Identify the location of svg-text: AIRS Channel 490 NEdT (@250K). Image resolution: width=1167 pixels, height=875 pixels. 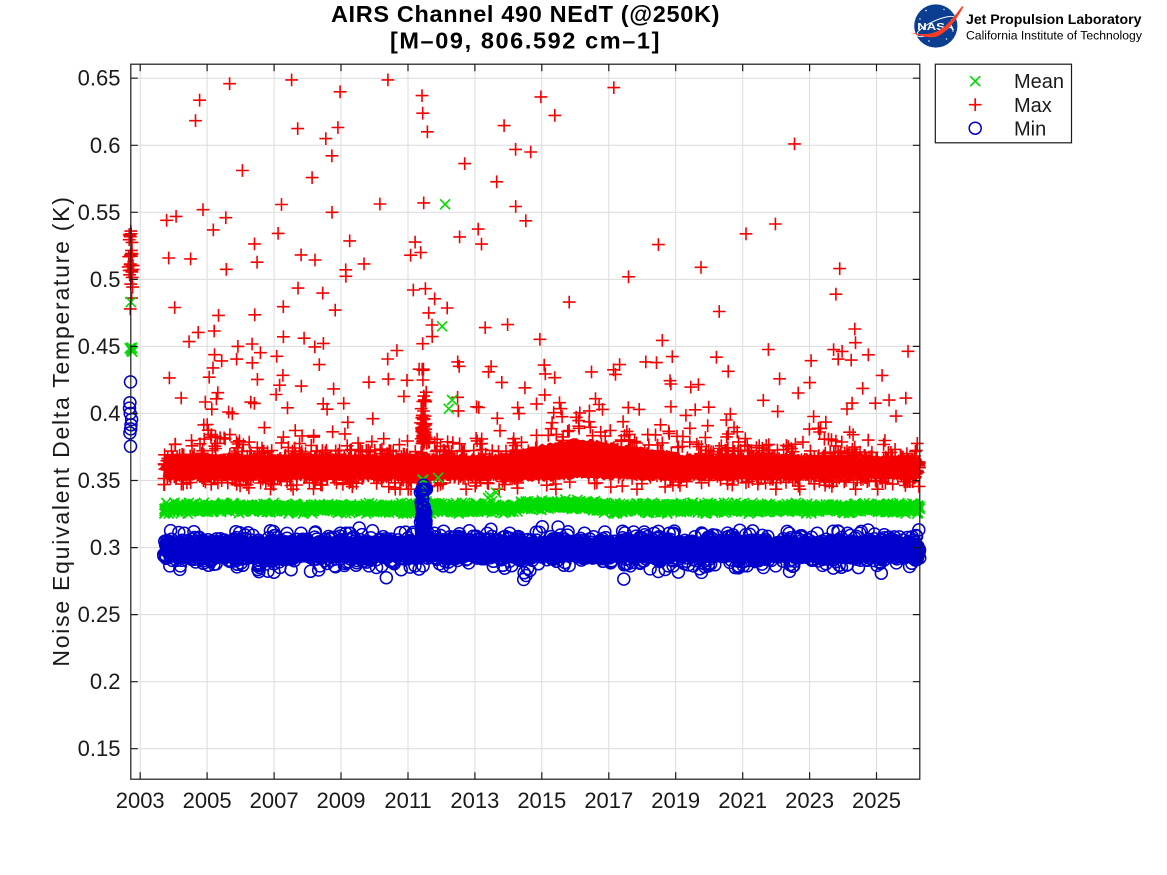
(525, 14).